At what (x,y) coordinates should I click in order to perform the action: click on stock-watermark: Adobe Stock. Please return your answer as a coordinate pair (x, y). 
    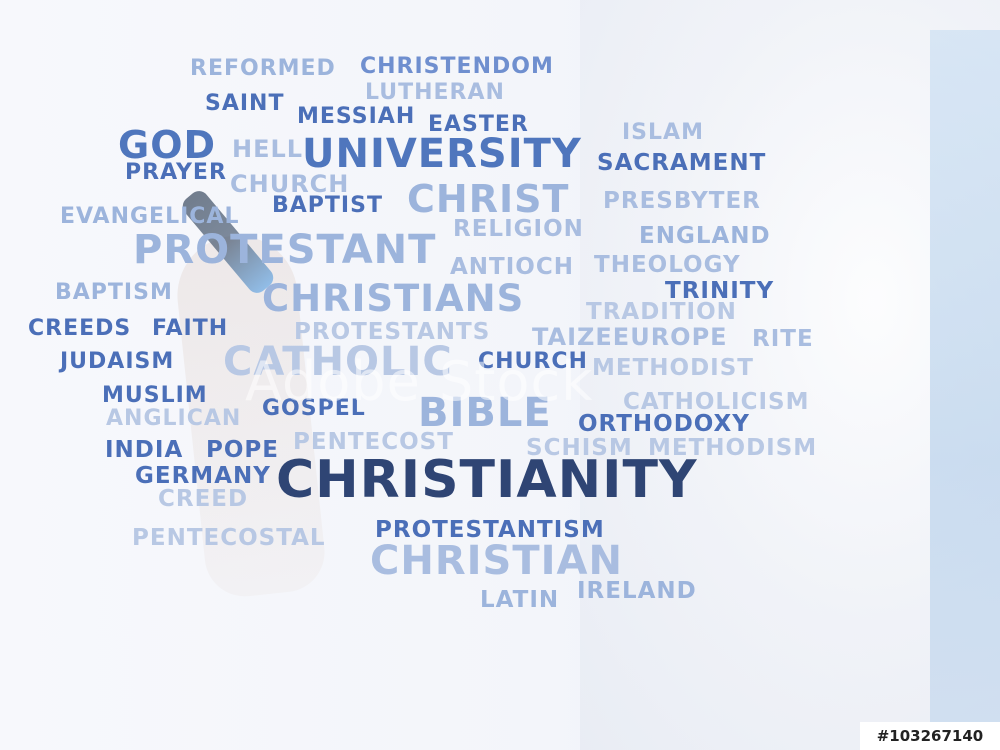
    Looking at the image, I should click on (419, 381).